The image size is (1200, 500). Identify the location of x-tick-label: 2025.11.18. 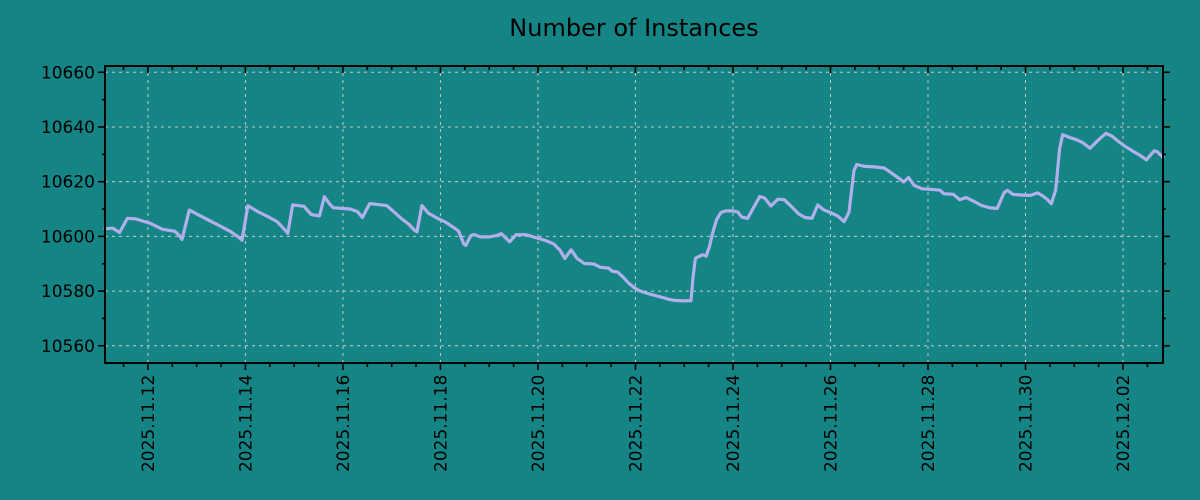
(441, 423).